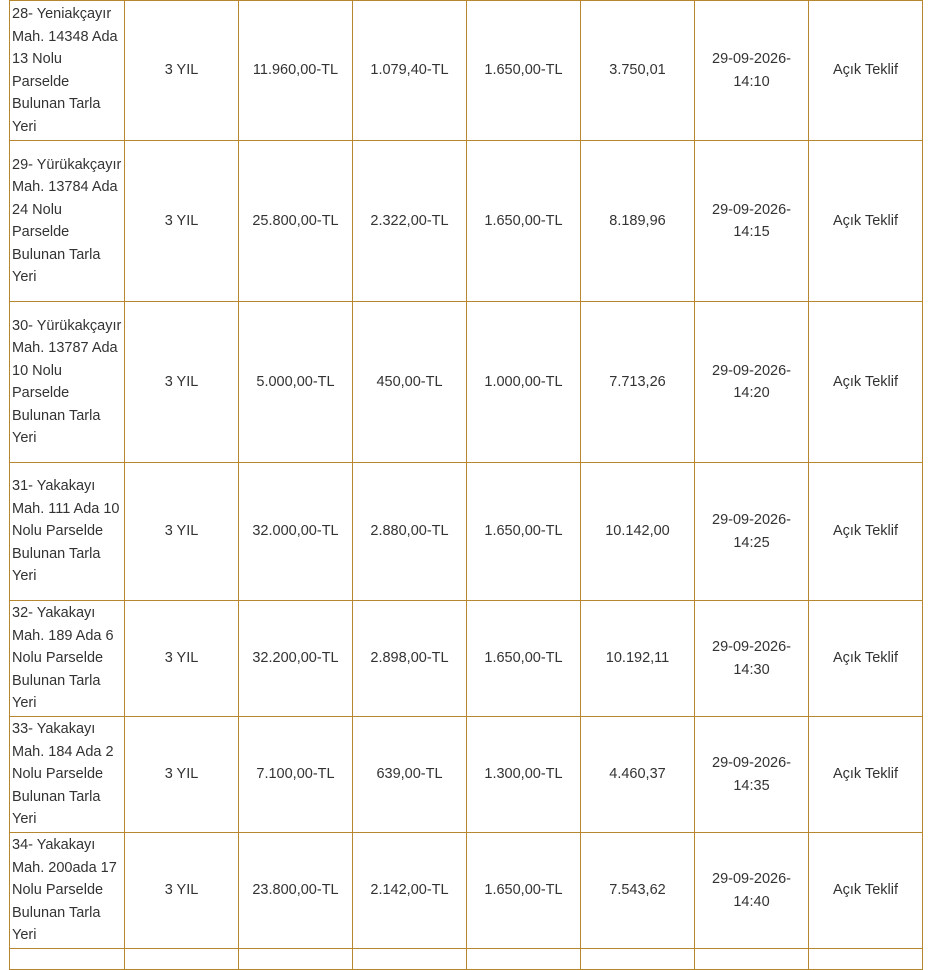  Describe the element at coordinates (295, 774) in the screenshot. I see `estimated-price: 7.100,00-TL` at that location.